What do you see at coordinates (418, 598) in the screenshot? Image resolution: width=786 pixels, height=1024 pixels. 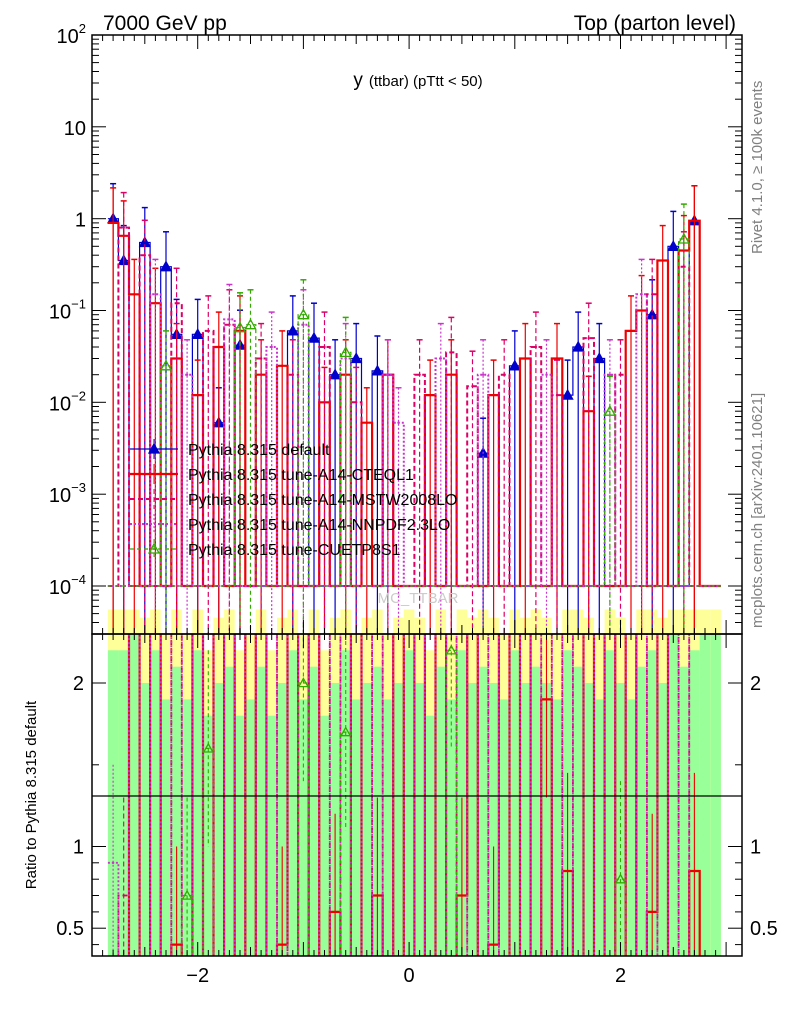 I see `watermark-label: MC_TTBAR` at bounding box center [418, 598].